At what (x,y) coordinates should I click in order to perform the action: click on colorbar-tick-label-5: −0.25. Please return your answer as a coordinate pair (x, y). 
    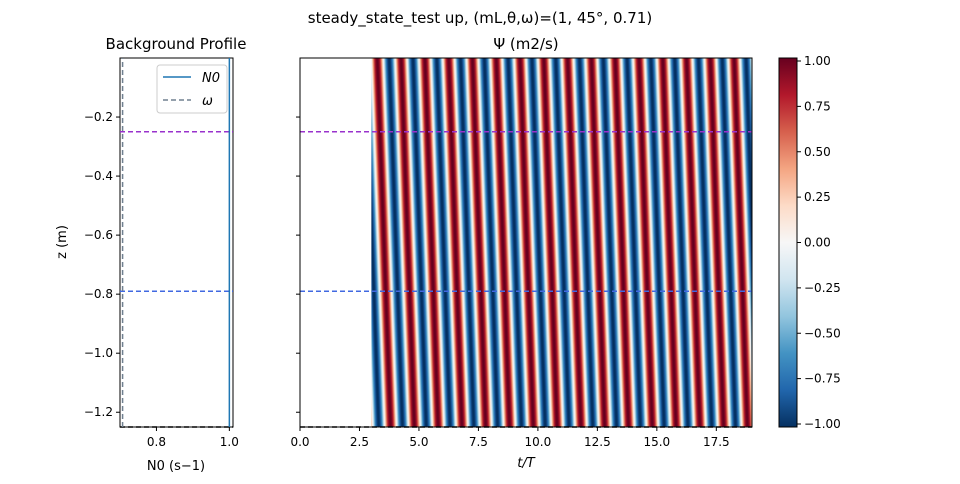
    Looking at the image, I should click on (822, 288).